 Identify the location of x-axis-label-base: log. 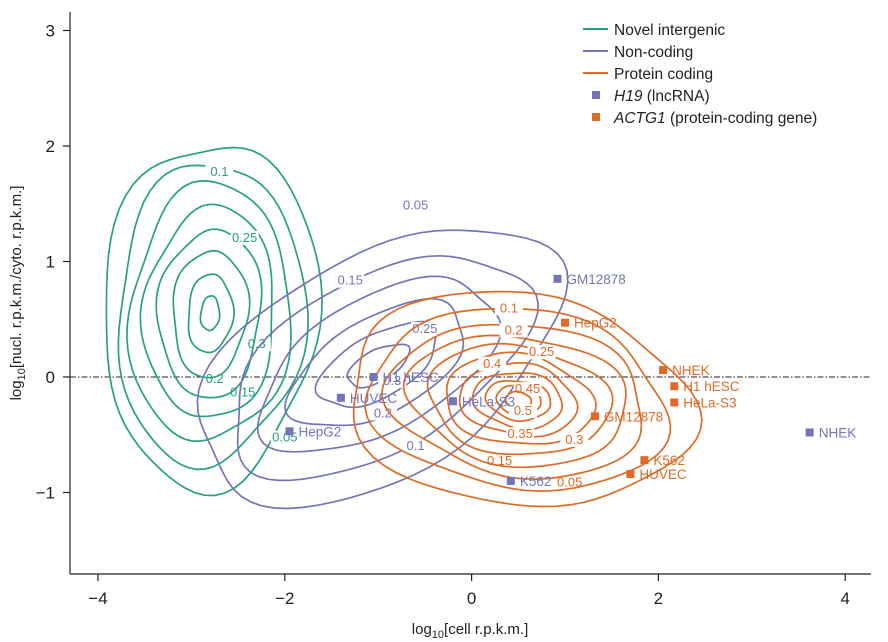
(422, 629).